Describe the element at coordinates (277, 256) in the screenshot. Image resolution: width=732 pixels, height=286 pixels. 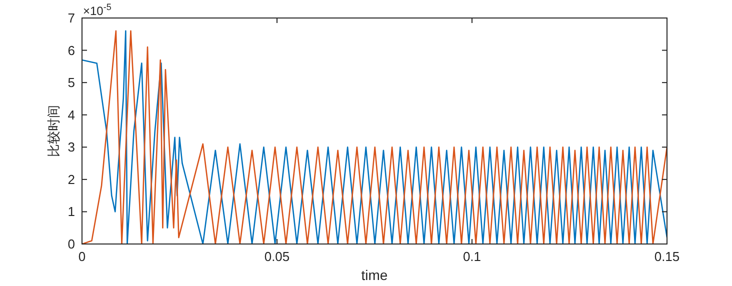
I see `x-tick-label: 0.05` at that location.